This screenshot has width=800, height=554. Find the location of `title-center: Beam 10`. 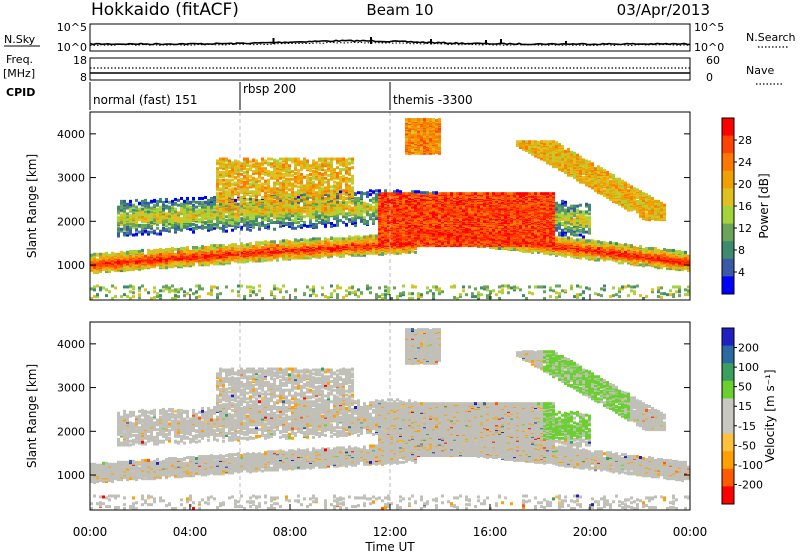

title-center: Beam 10 is located at coordinates (399, 10).